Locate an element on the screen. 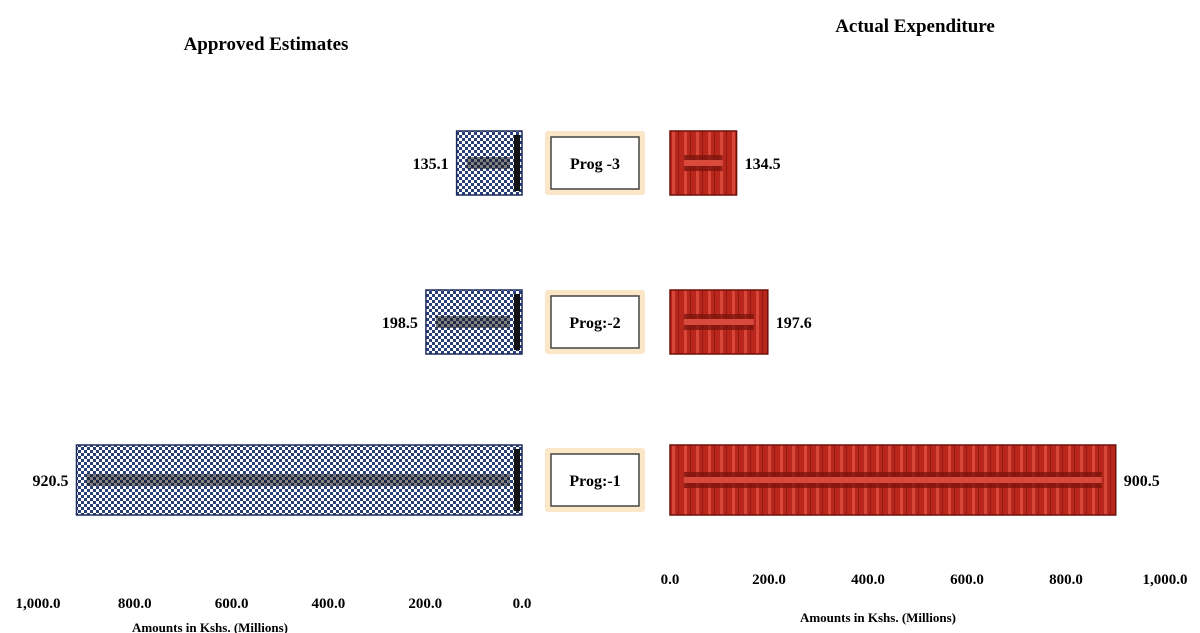  approved-value-label: 920.5 is located at coordinates (50, 481).